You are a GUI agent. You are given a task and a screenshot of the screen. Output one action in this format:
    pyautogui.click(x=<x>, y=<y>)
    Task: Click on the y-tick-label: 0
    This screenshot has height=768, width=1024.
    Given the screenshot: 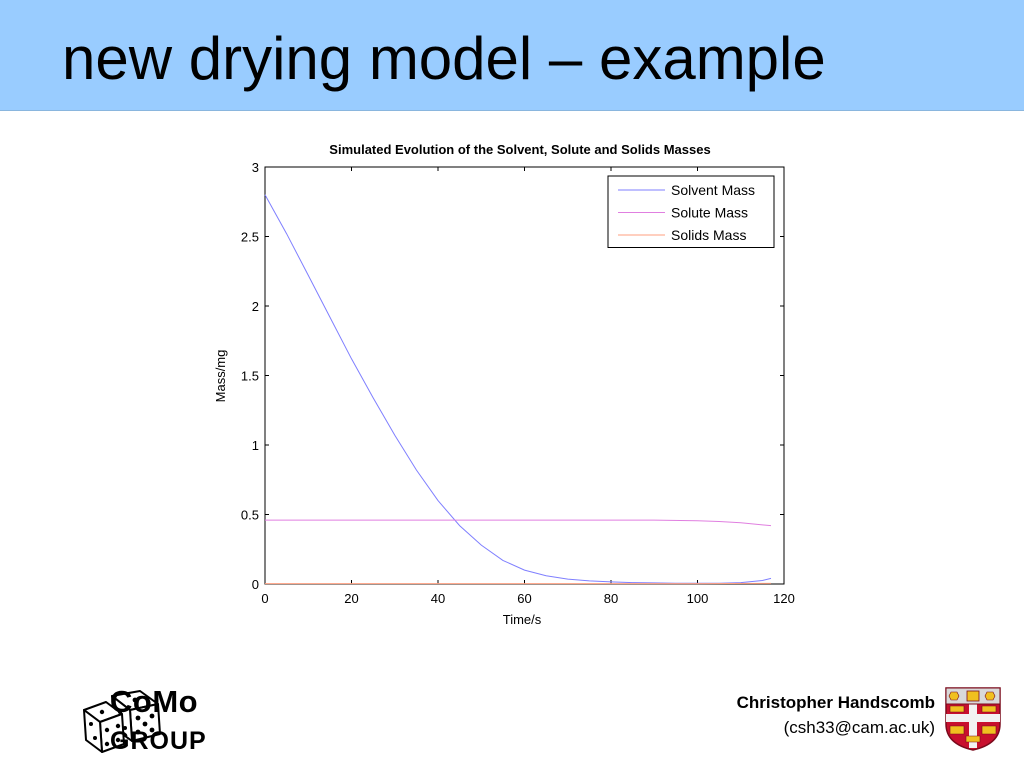 What is the action you would take?
    pyautogui.click(x=255, y=584)
    